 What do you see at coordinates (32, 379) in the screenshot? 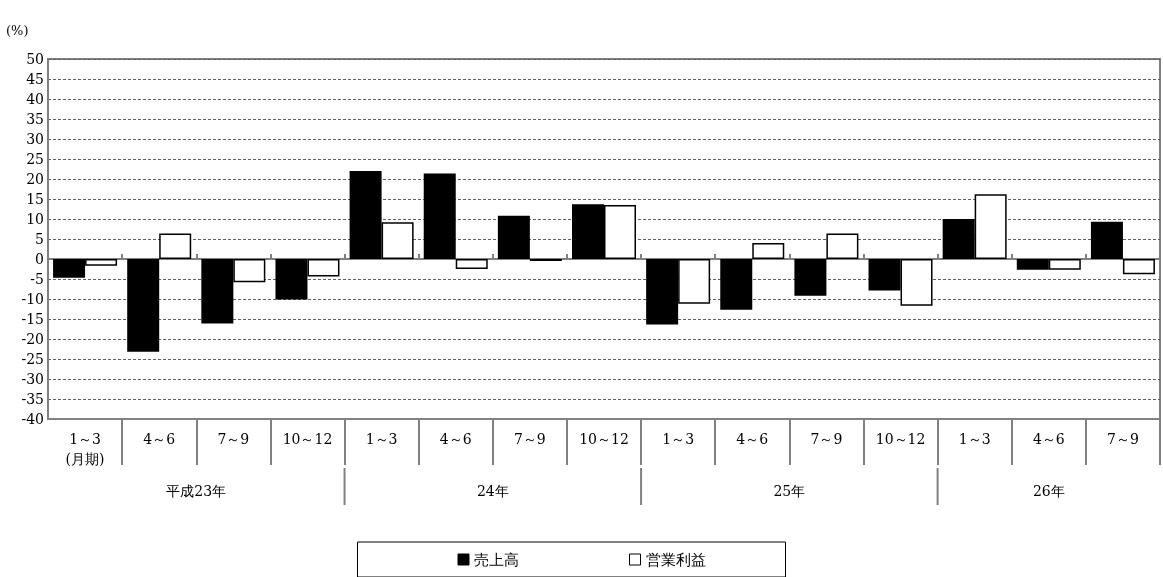
I see `y-tick-label: -30` at bounding box center [32, 379].